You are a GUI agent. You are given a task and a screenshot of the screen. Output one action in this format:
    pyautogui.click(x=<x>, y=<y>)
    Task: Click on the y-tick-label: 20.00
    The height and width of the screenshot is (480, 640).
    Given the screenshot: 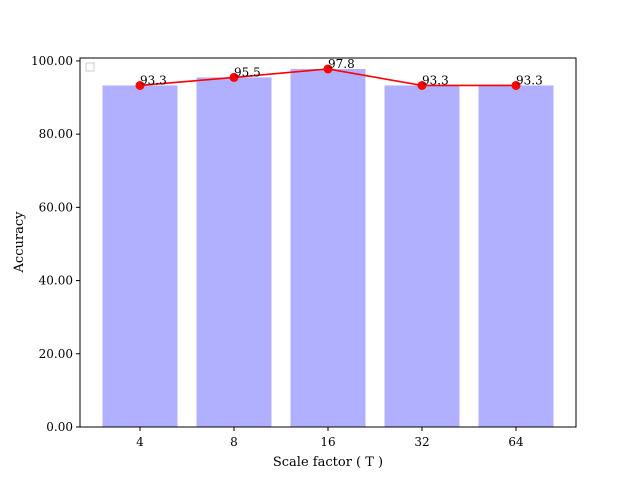 What is the action you would take?
    pyautogui.click(x=56, y=354)
    